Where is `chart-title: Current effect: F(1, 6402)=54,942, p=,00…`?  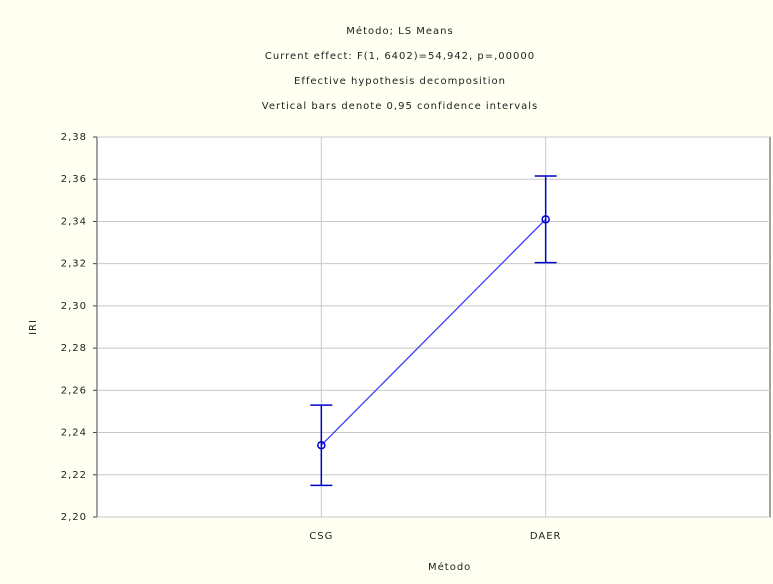 chart-title: Current effect: F(1, 6402)=54,942, p=,00… is located at coordinates (400, 56).